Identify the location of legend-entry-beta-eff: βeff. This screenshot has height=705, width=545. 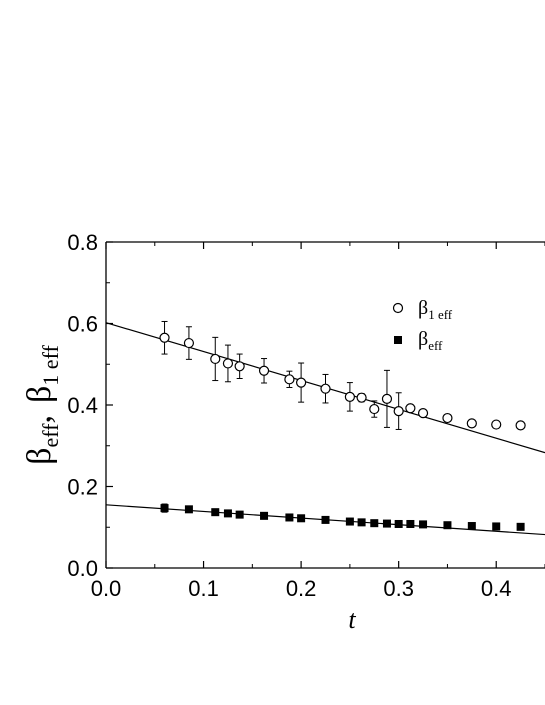
(418, 340).